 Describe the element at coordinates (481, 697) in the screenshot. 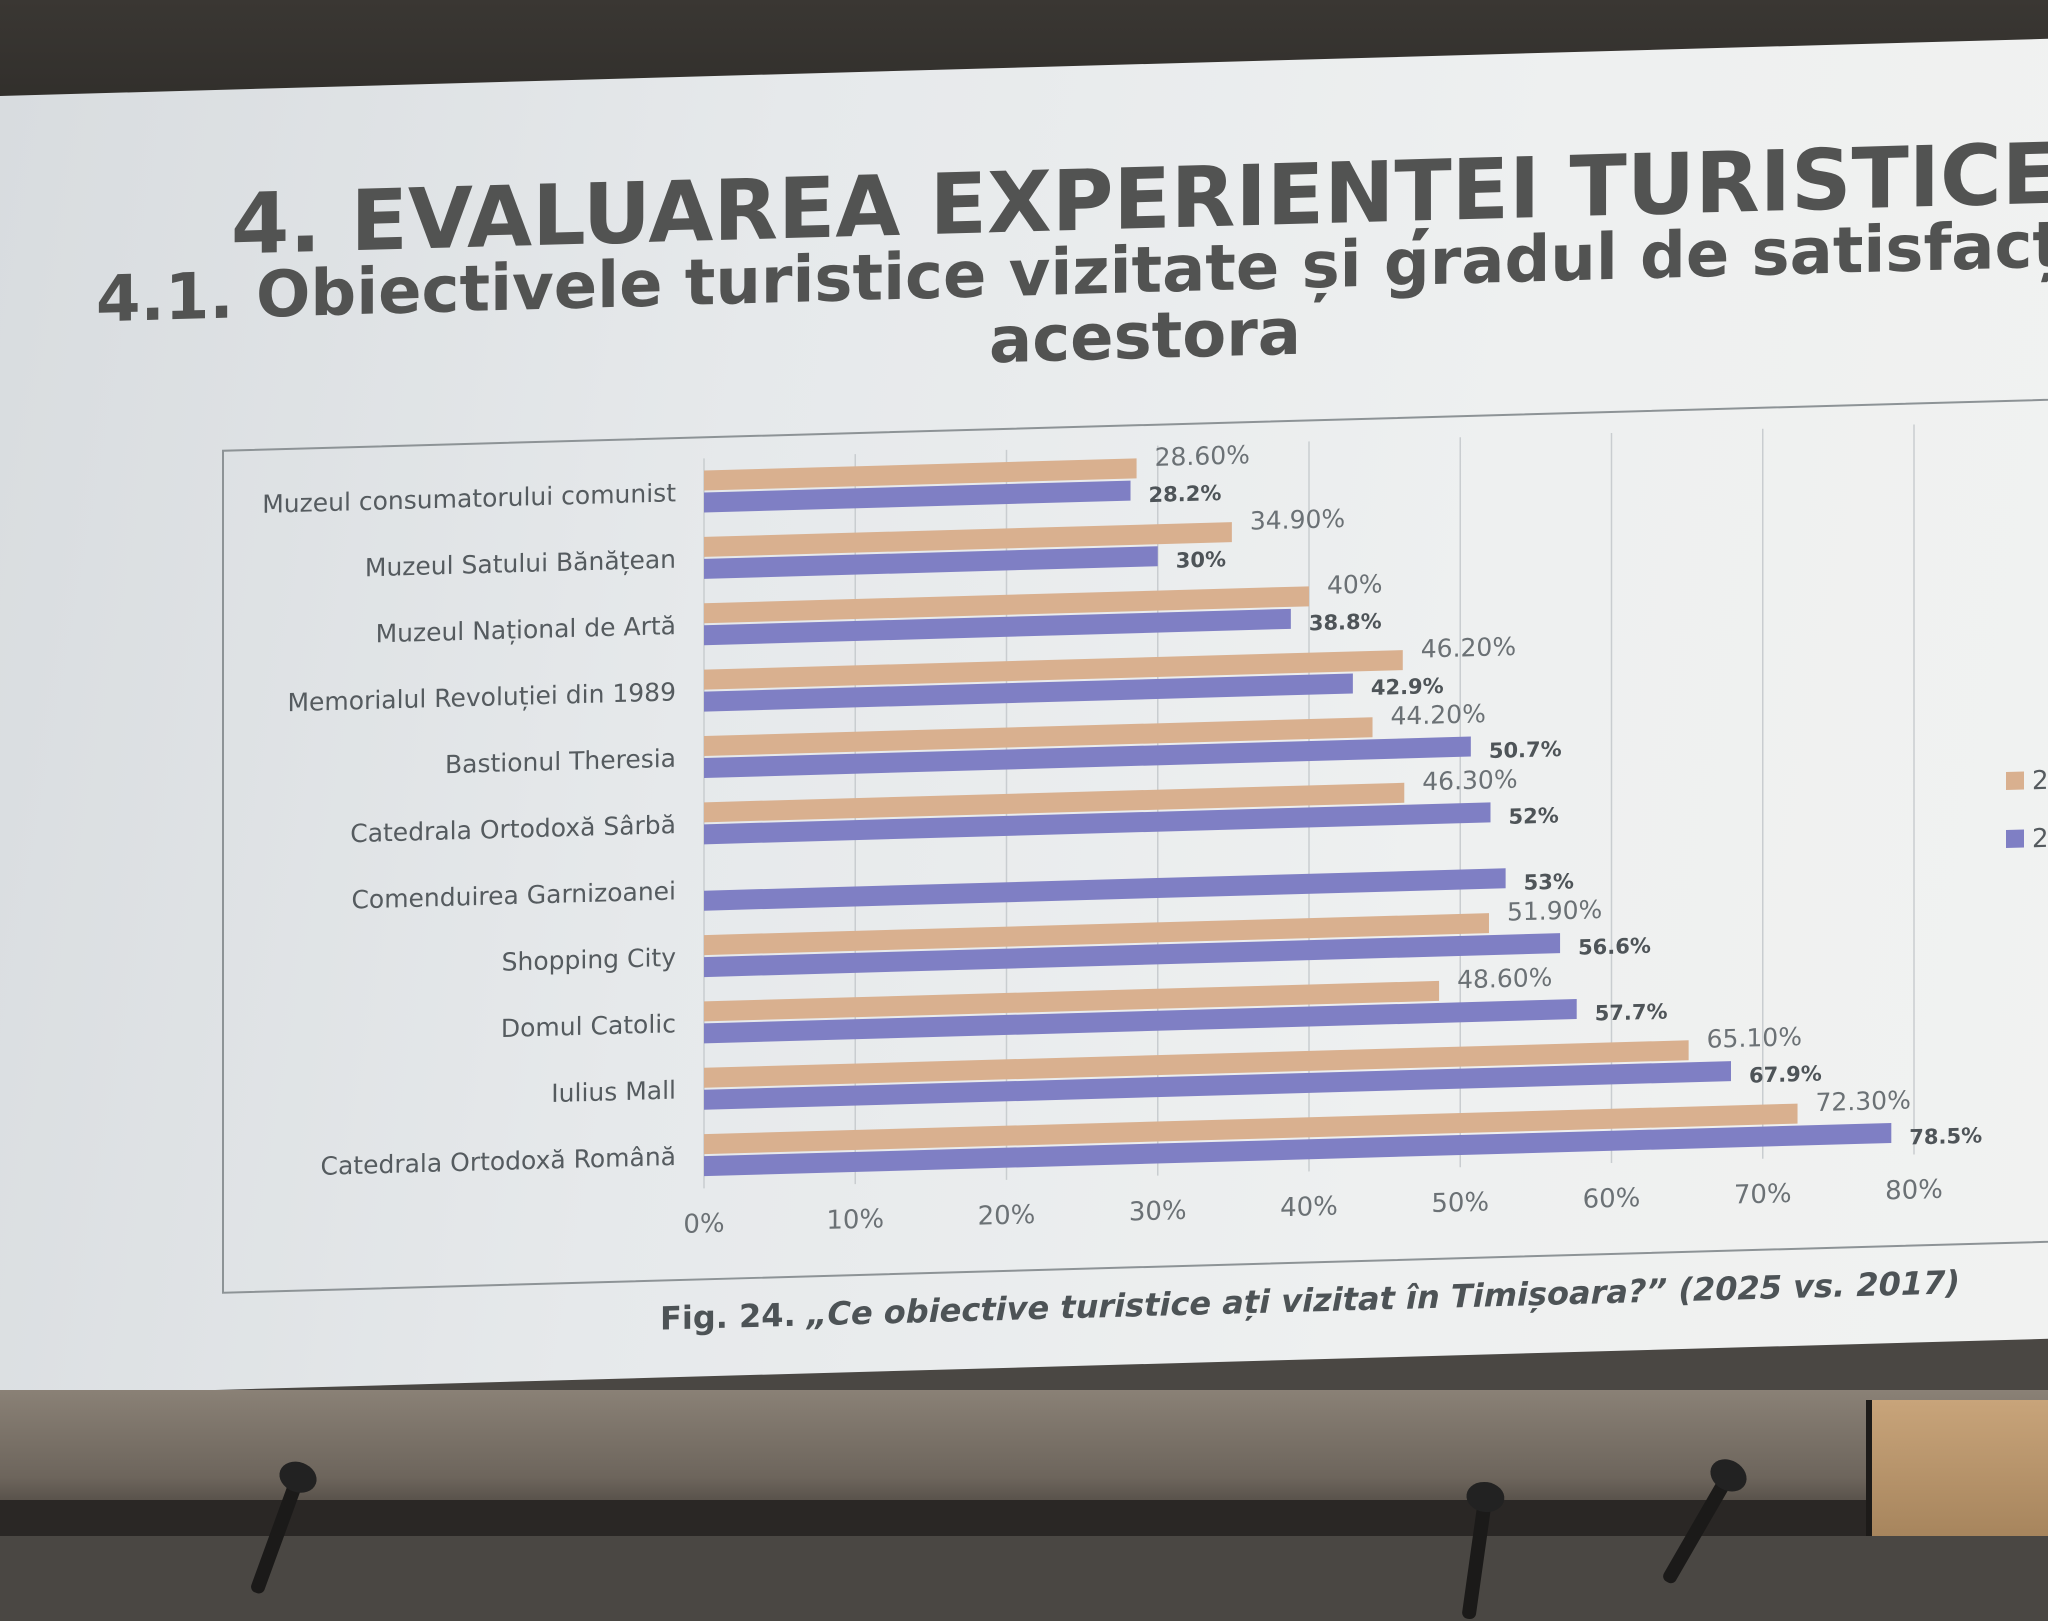

I see `category-label: Memorialul Revoluției din 1989` at that location.